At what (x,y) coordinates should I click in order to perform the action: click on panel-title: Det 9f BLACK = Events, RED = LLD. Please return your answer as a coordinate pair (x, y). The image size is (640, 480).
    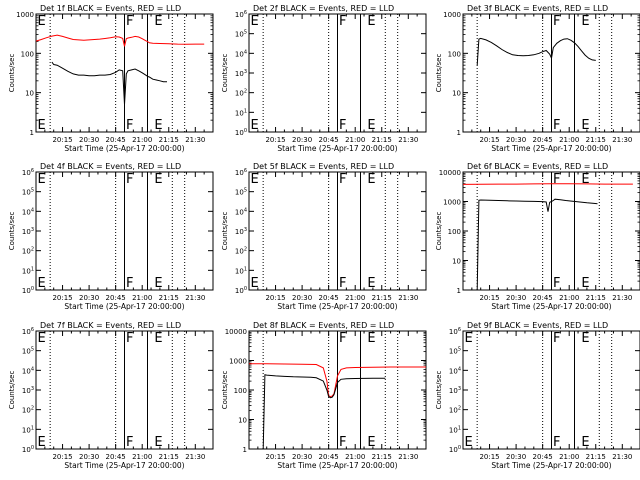
    Looking at the image, I should click on (537, 325).